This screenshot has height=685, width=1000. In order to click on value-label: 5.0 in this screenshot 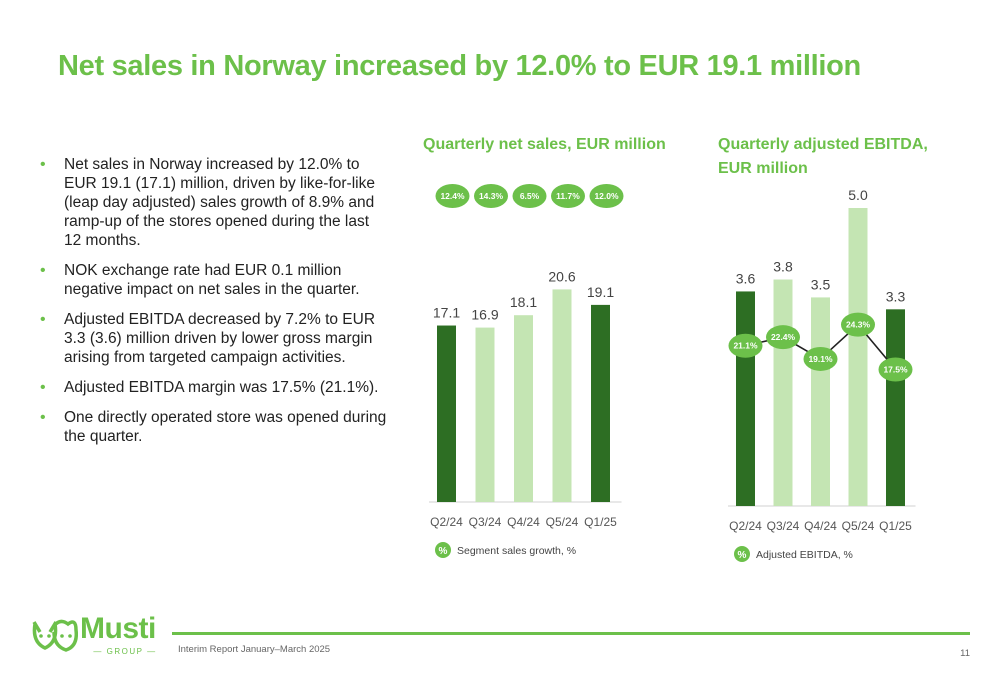, I will do `click(858, 195)`.